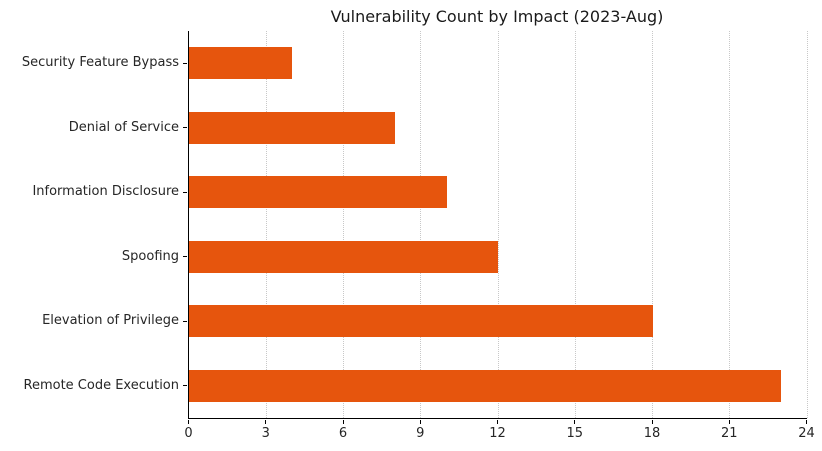 The height and width of the screenshot is (451, 822). Describe the element at coordinates (497, 16) in the screenshot. I see `chart-title: Vulnerability Count by Impact (2023-Aug)` at that location.